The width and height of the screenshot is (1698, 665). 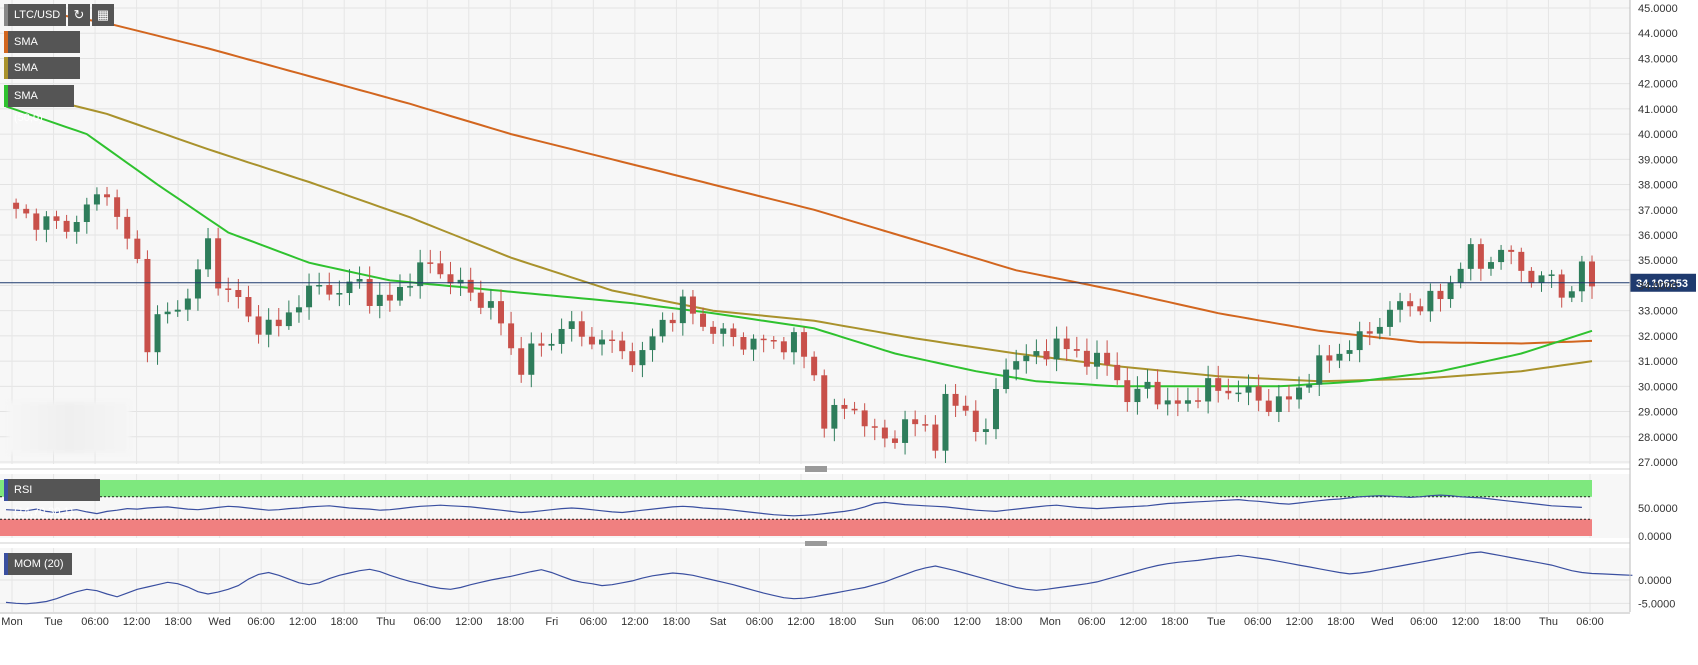 I want to click on symbol-label: LTC/USD, so click(x=35, y=15).